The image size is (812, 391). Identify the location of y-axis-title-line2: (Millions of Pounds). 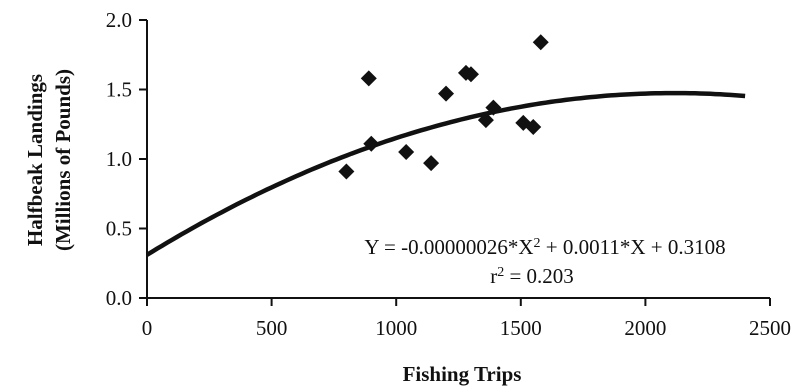
(63, 160).